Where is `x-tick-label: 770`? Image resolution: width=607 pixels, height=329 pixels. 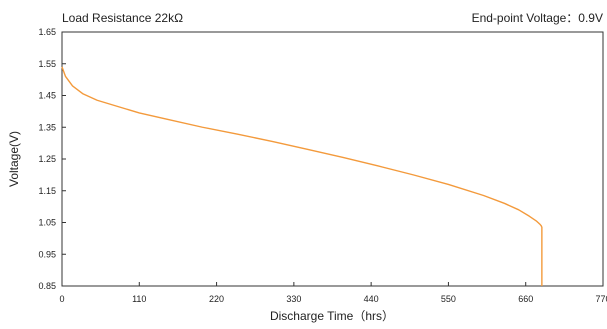 x-tick-label: 770 is located at coordinates (601, 299).